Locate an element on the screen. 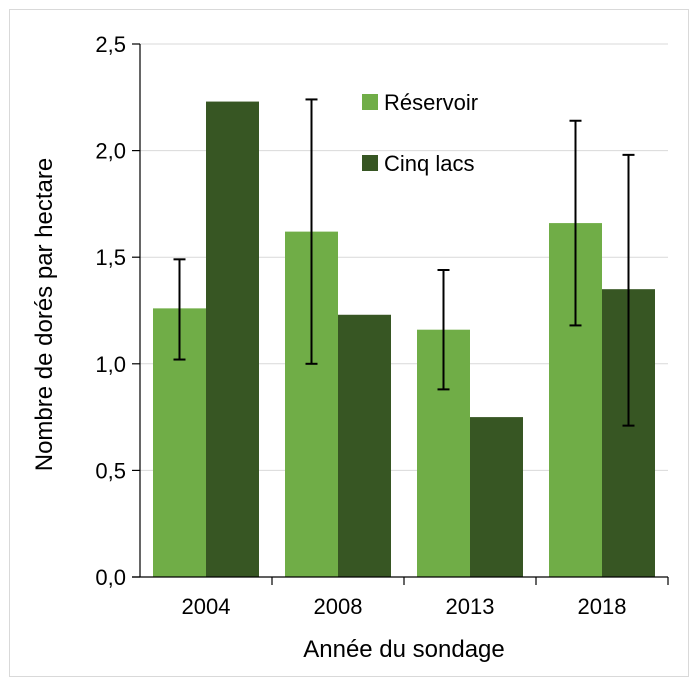  x-tick-label: 2008 is located at coordinates (338, 606).